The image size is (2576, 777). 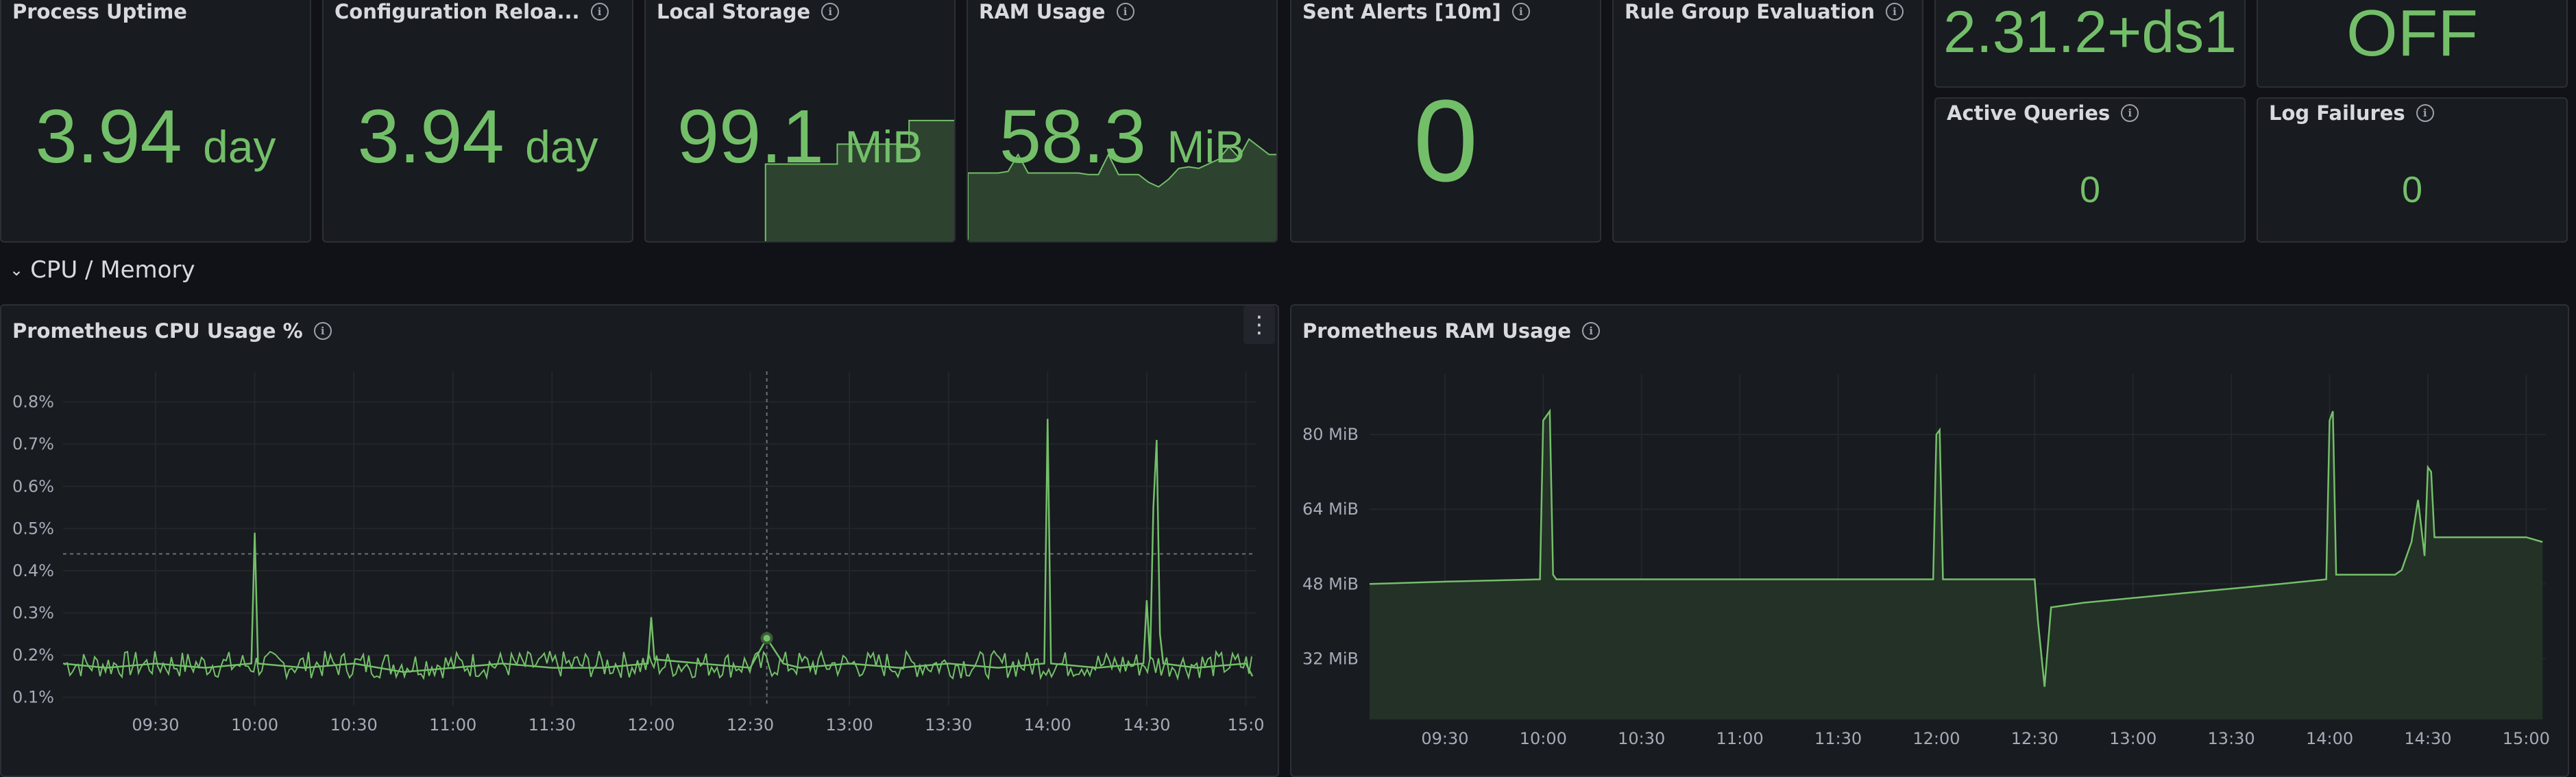 What do you see at coordinates (17, 270) in the screenshot?
I see `chevron-down-icon: ⌄` at bounding box center [17, 270].